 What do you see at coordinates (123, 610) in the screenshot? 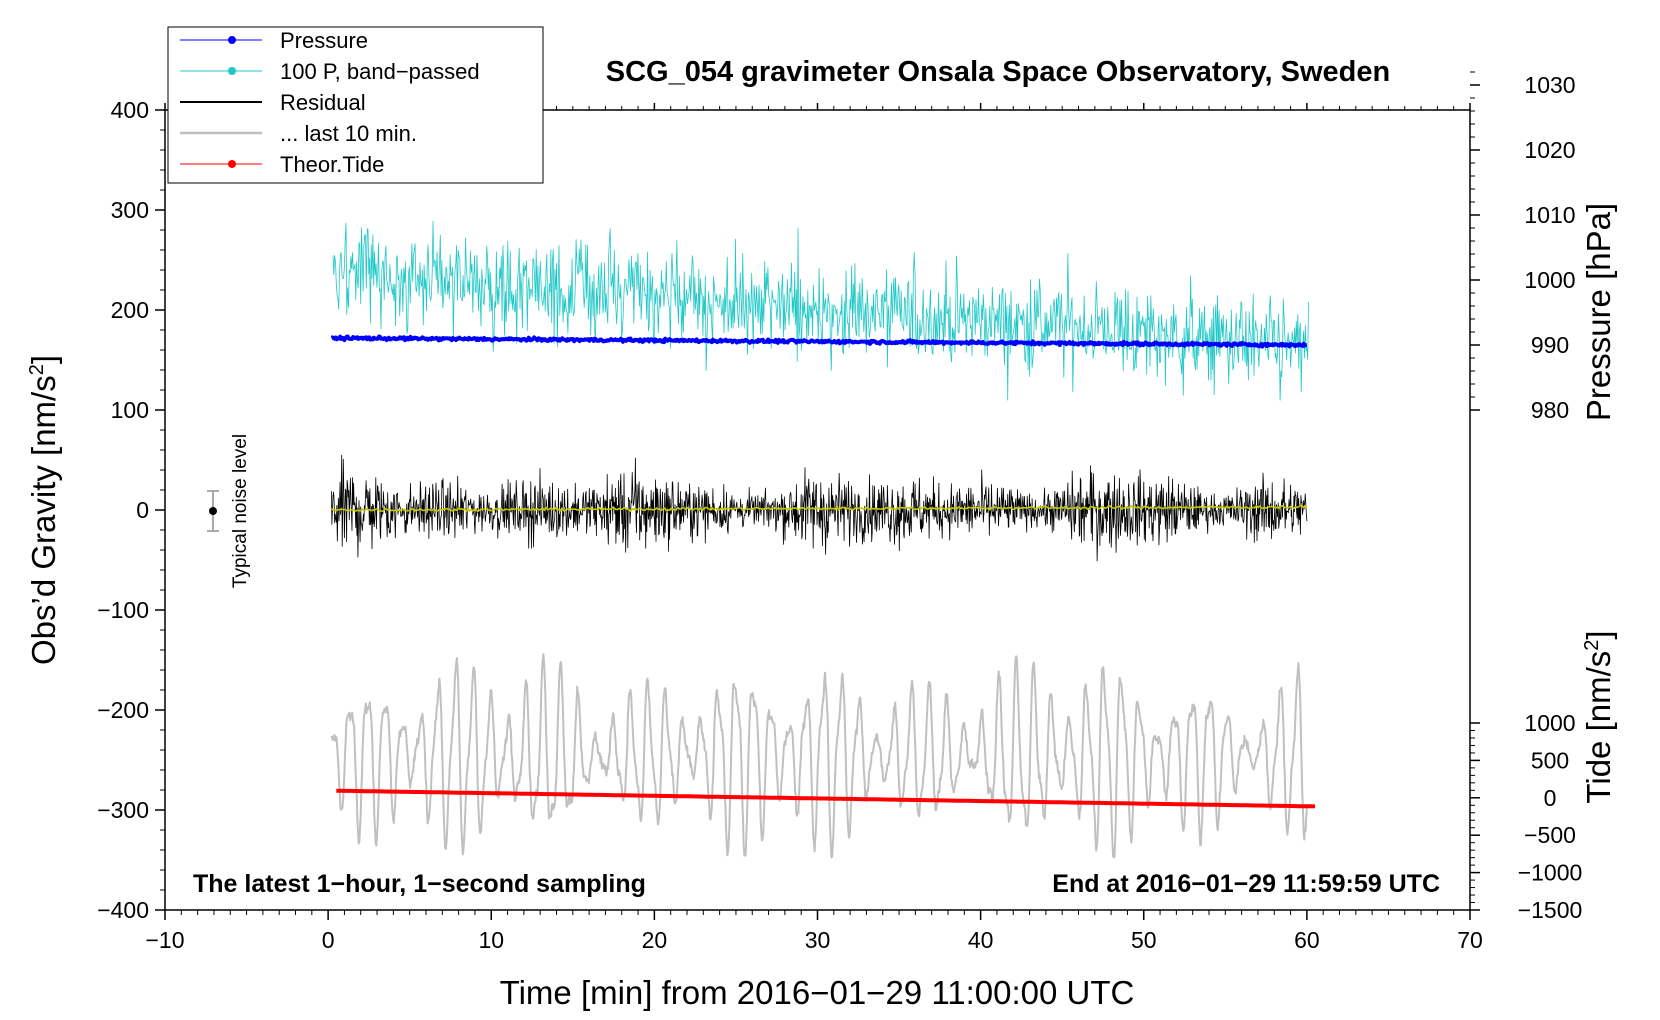
I see `y-tick-label-left: −100` at bounding box center [123, 610].